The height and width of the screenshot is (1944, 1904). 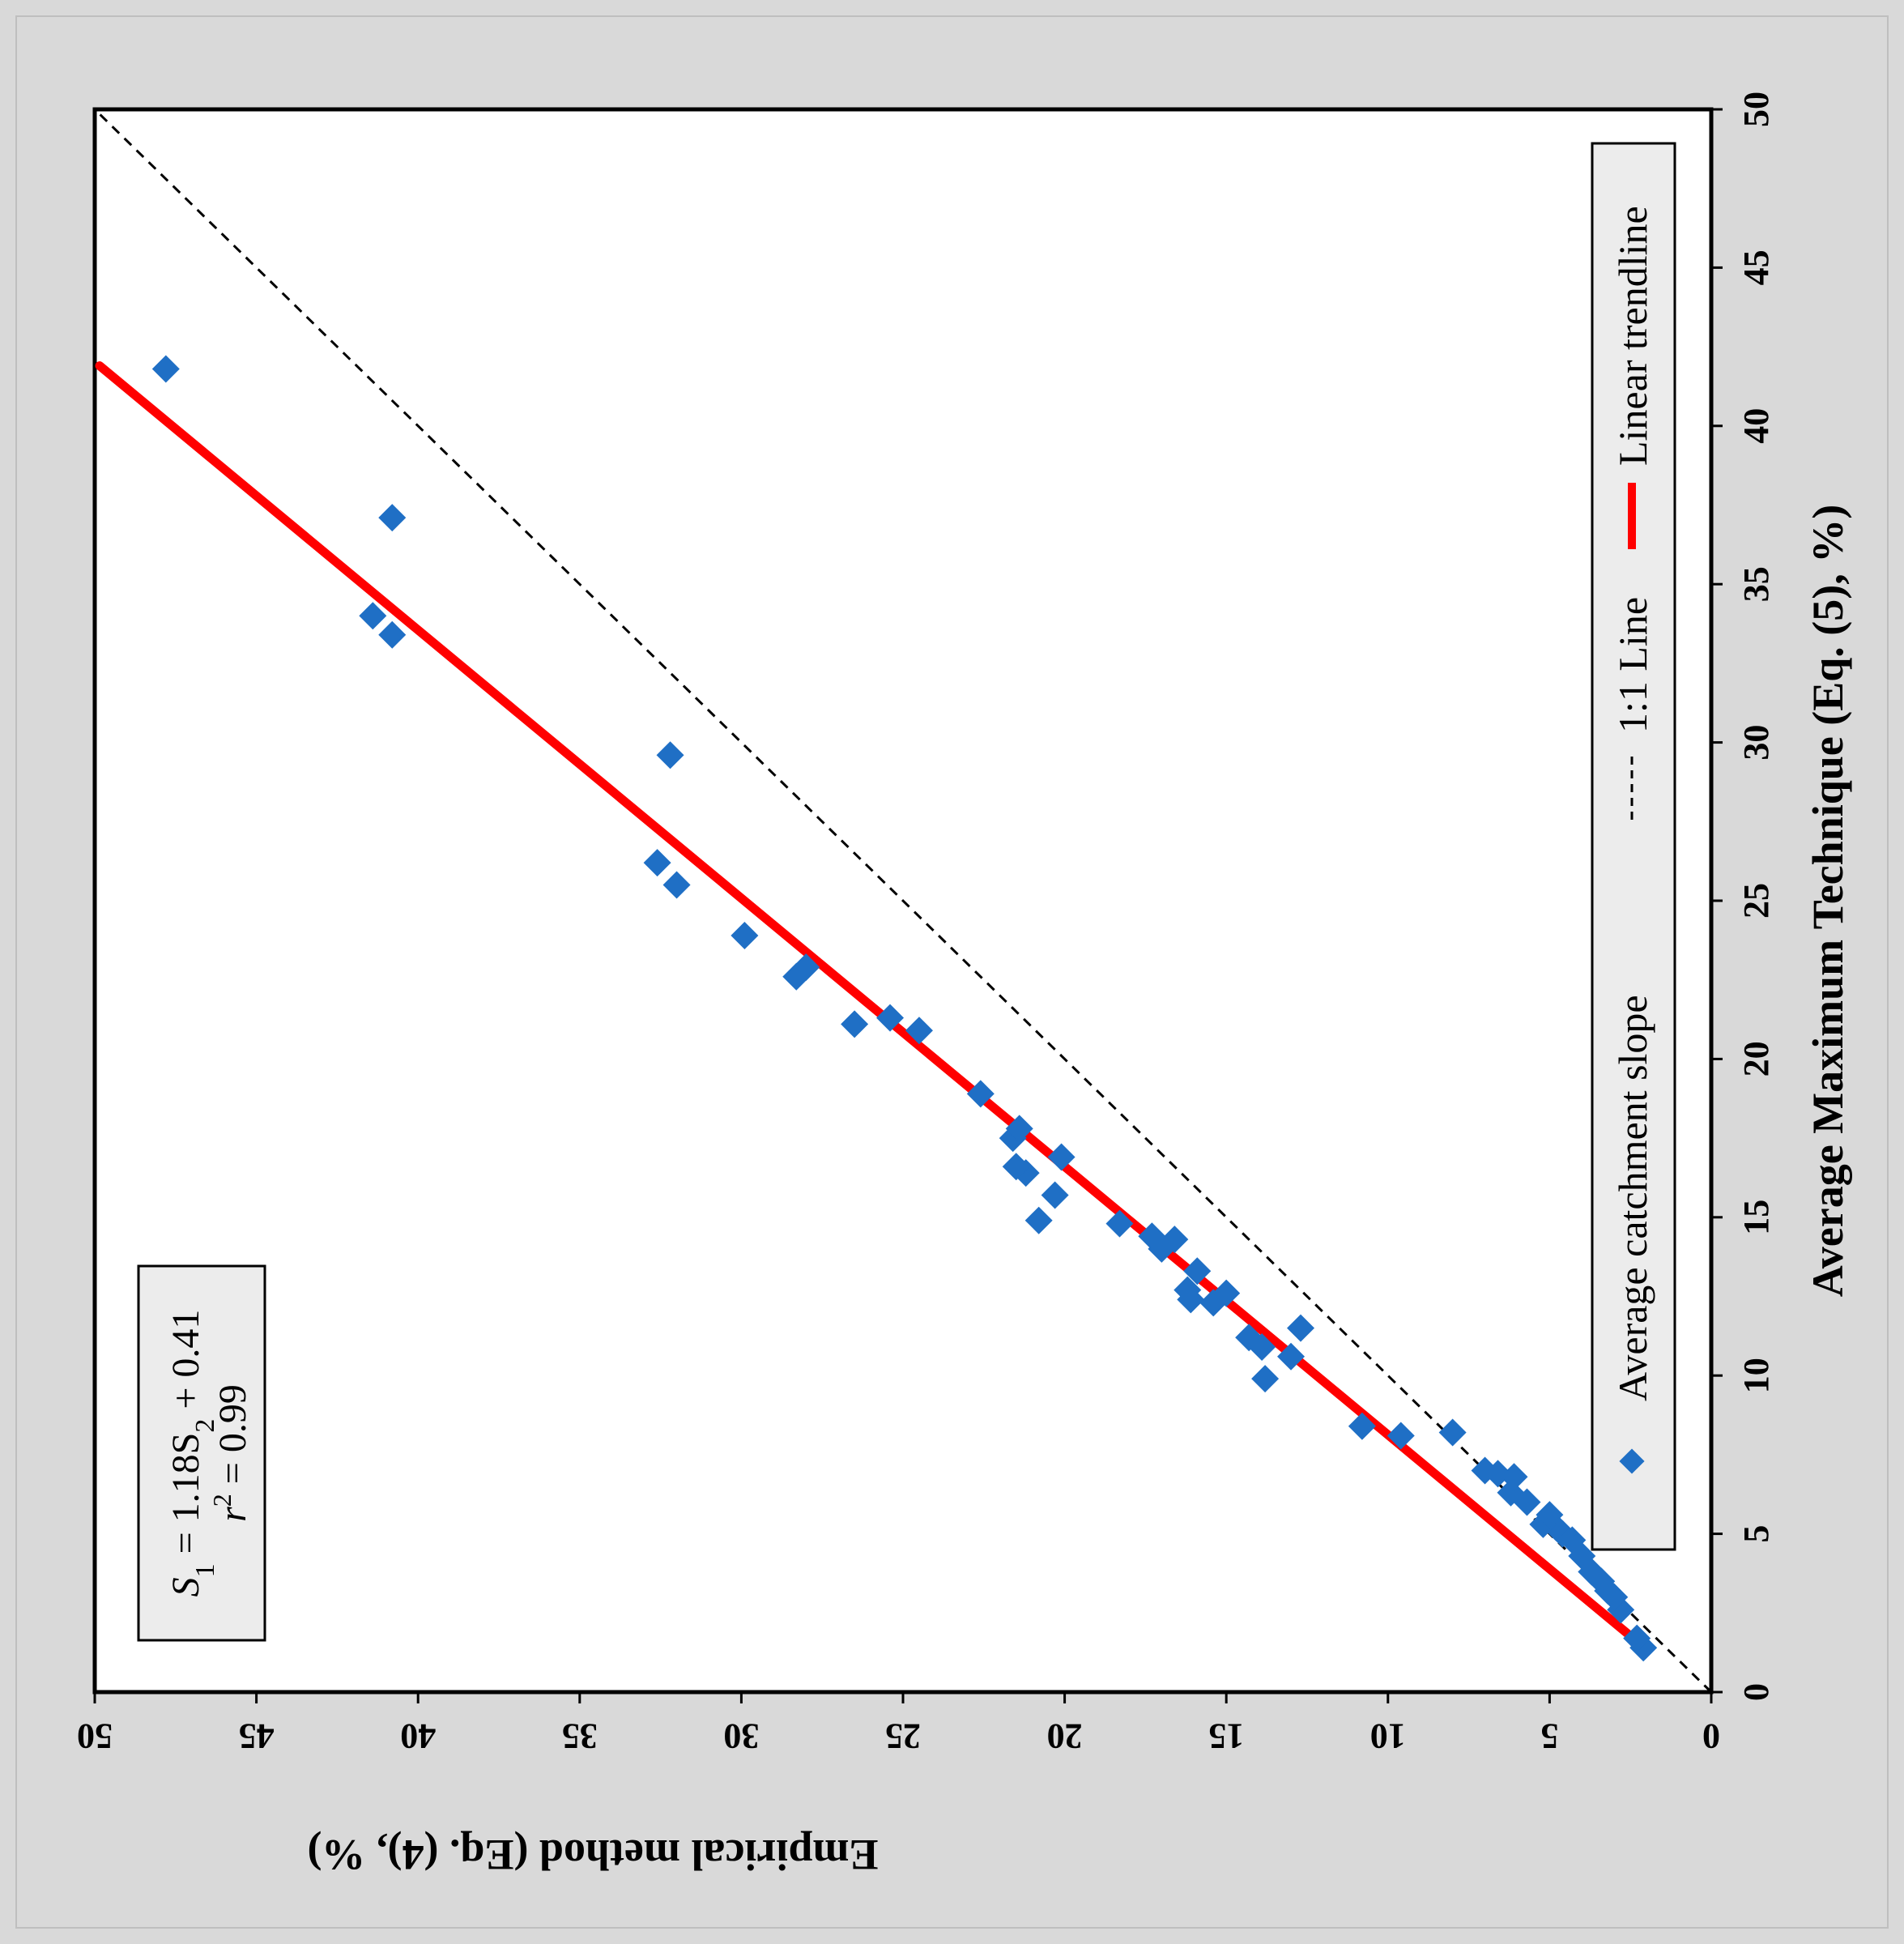 What do you see at coordinates (1632, 336) in the screenshot?
I see `legend-item-trendline: Linear trendline` at bounding box center [1632, 336].